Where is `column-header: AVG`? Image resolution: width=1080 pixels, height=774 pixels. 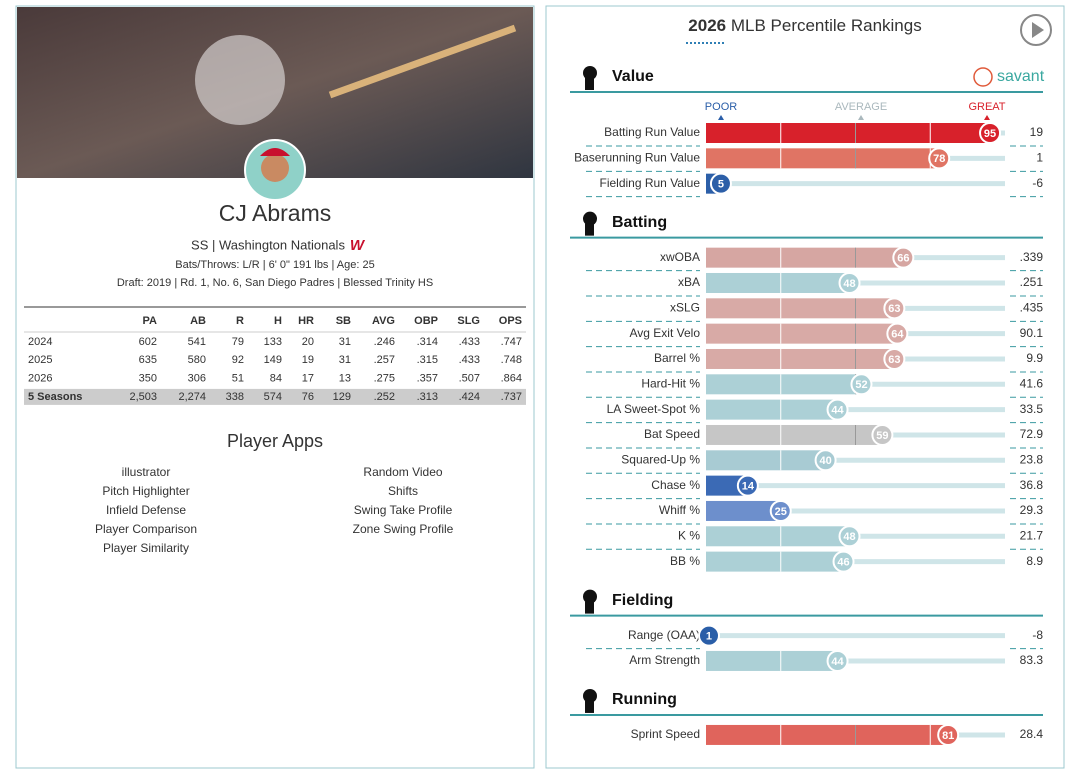
column-header: AVG is located at coordinates (383, 321).